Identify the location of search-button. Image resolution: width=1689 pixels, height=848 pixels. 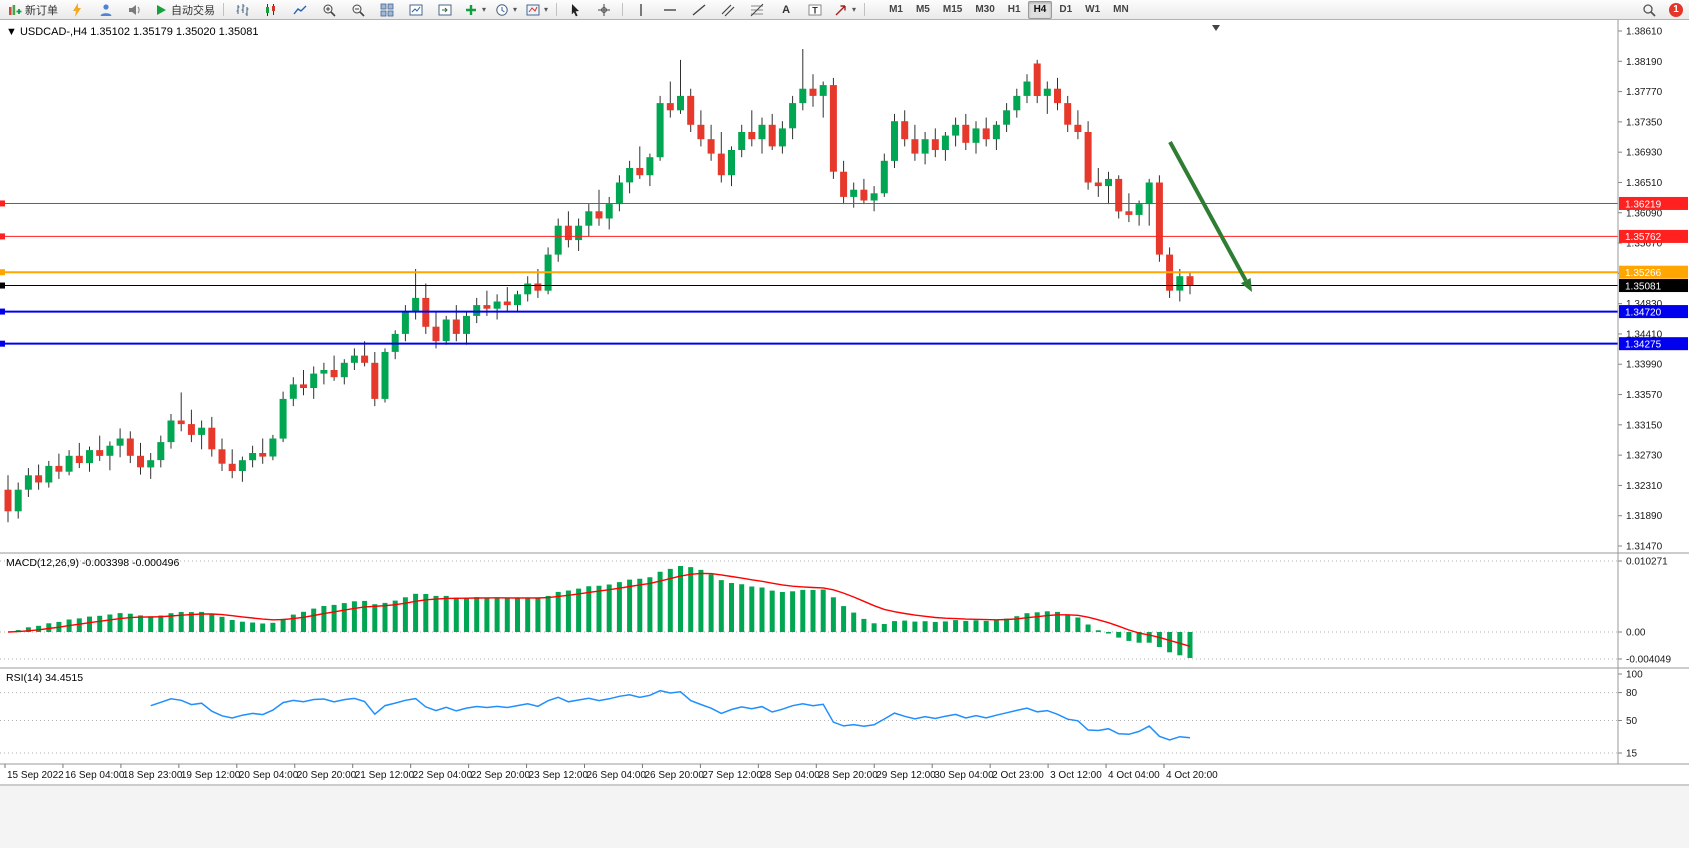
(1649, 9).